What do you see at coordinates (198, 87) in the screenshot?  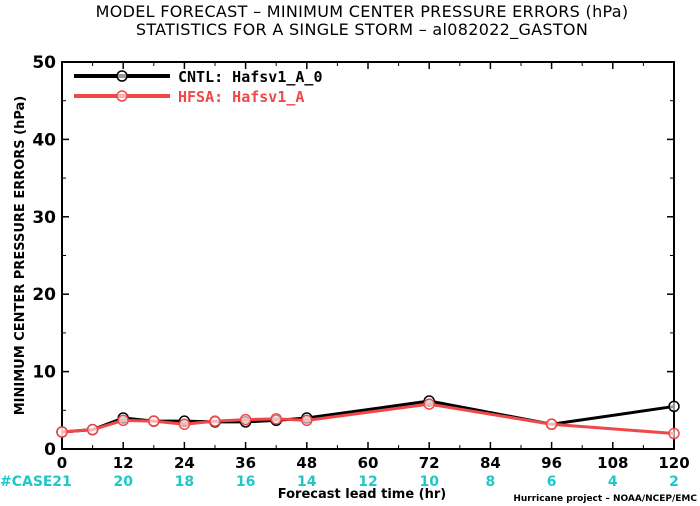 I see `legend: CNTL: Hafsv1_A_0 HFSA: Hafsv1_A` at bounding box center [198, 87].